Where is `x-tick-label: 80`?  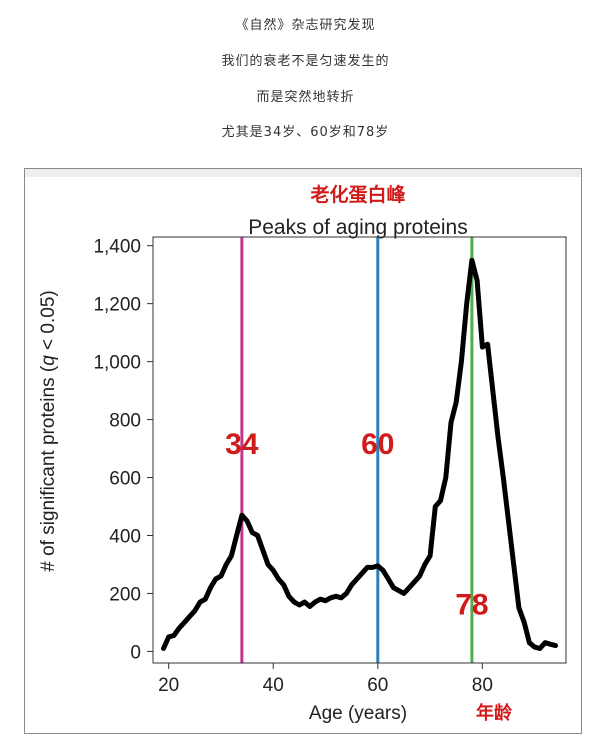 x-tick-label: 80 is located at coordinates (482, 685).